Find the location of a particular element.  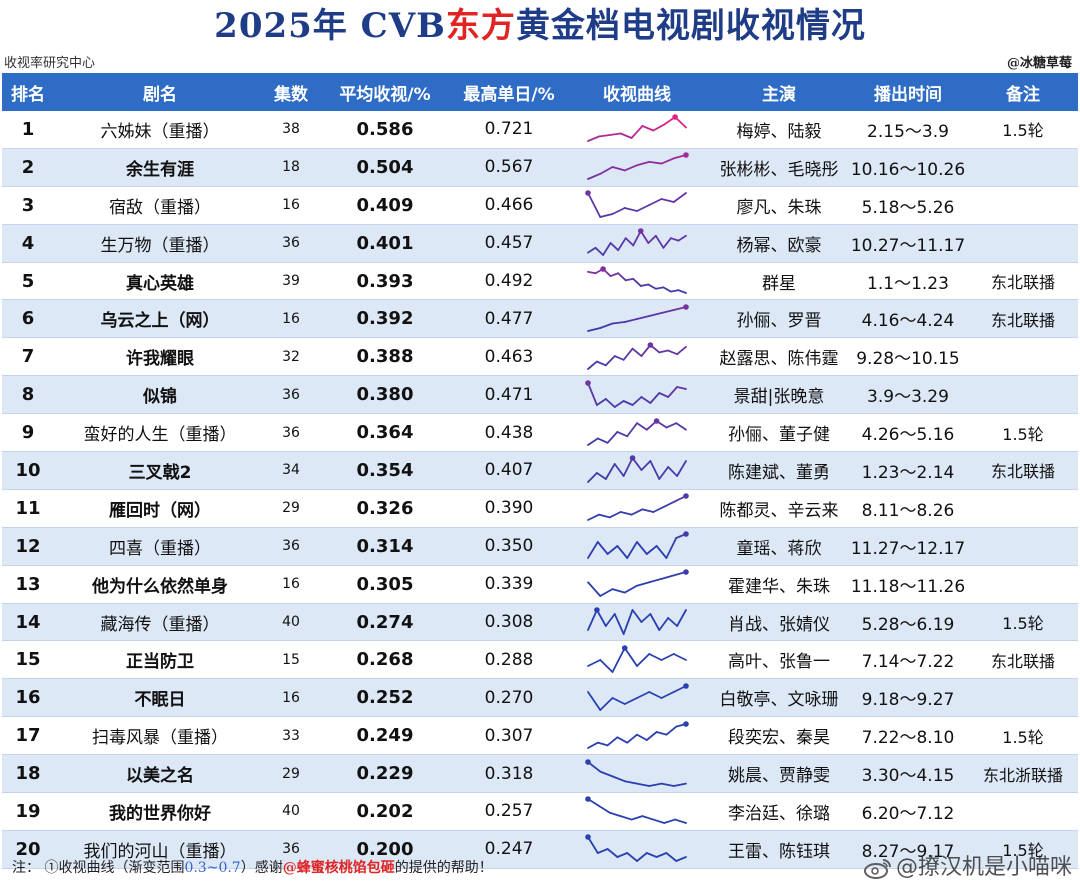

cell-name: 宿敌（重播） is located at coordinates (160, 205).